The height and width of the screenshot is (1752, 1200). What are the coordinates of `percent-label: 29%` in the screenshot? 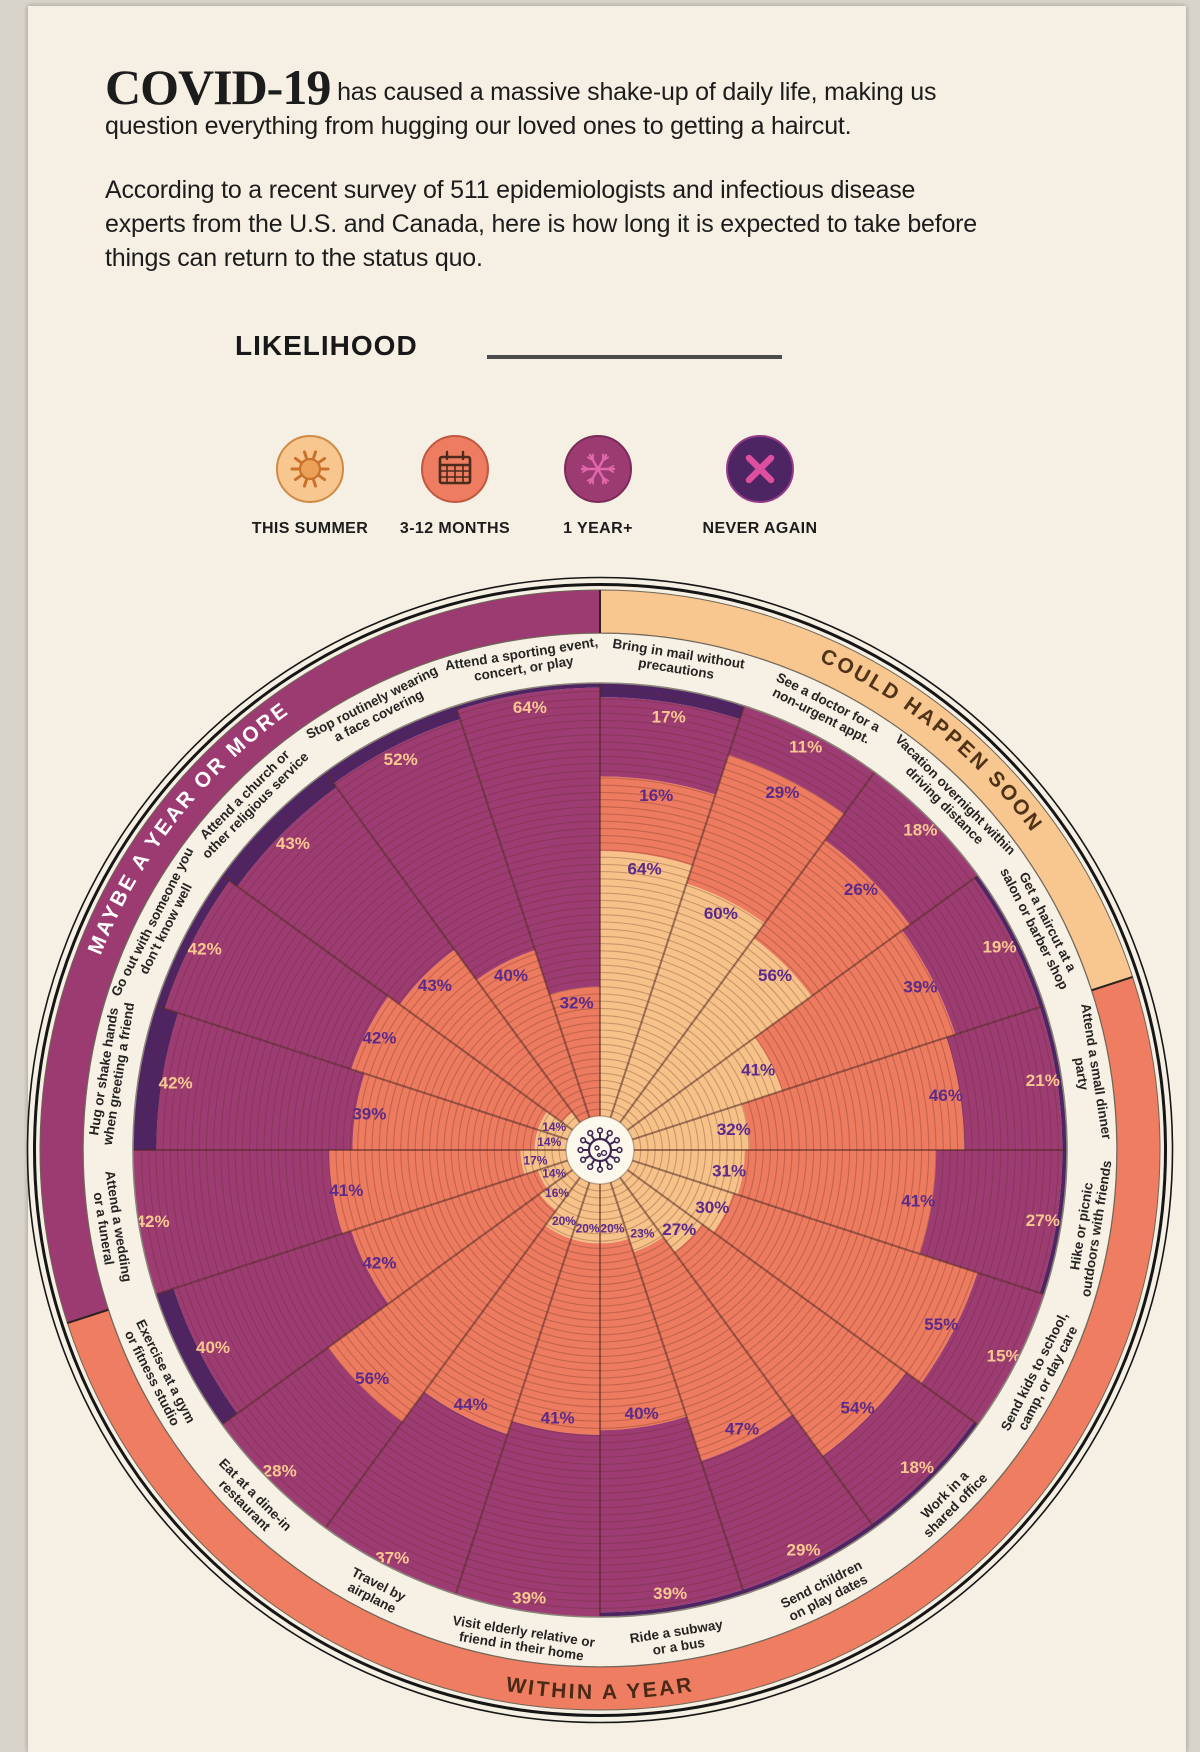 It's located at (782, 792).